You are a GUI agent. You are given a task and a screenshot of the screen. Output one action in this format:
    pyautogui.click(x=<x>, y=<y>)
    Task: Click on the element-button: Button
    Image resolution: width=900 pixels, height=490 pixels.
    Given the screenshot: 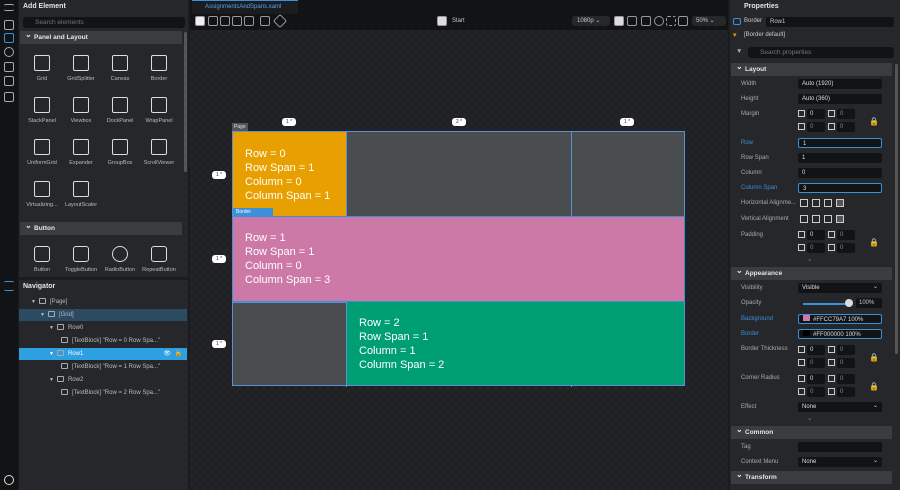 What is the action you would take?
    pyautogui.click(x=42, y=259)
    